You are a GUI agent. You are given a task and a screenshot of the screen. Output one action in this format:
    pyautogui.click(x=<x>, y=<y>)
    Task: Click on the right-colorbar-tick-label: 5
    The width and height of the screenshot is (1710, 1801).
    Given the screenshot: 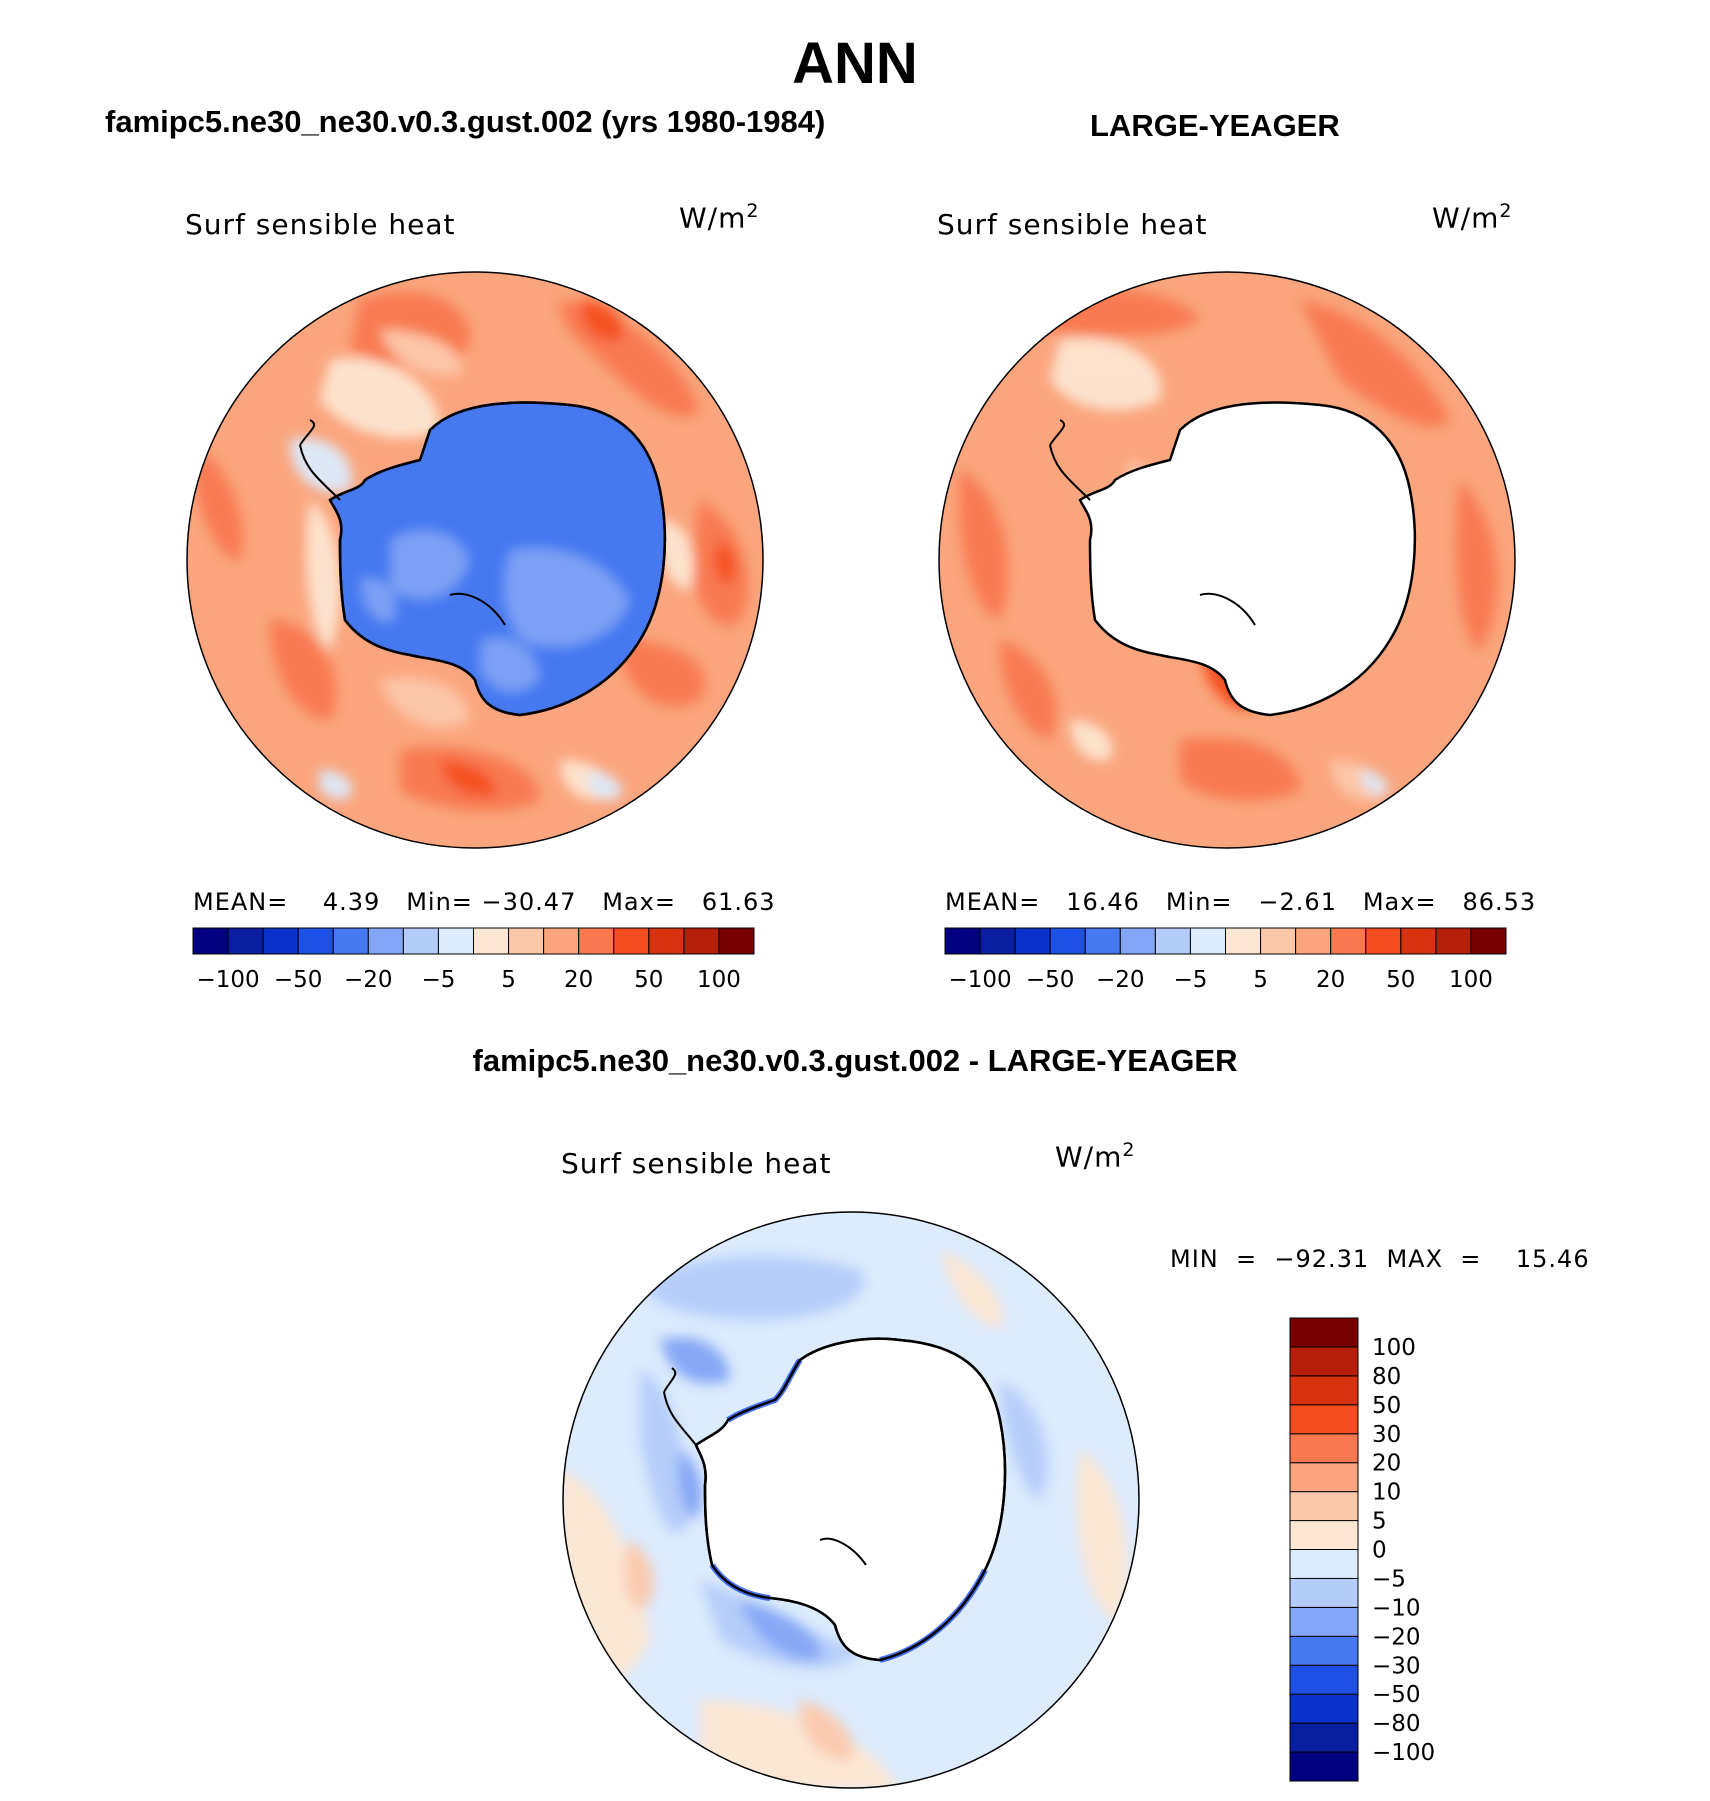 What is the action you would take?
    pyautogui.click(x=1260, y=980)
    